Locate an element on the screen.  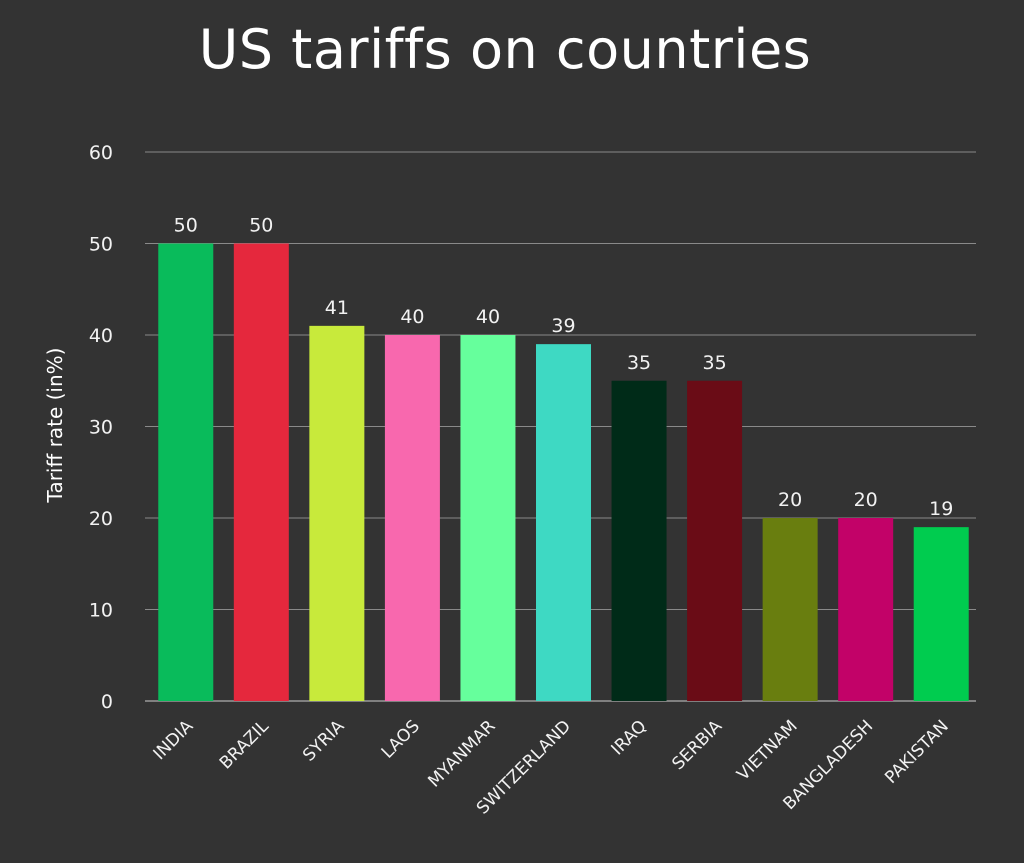
x-category-label: SYRIA is located at coordinates (323, 740).